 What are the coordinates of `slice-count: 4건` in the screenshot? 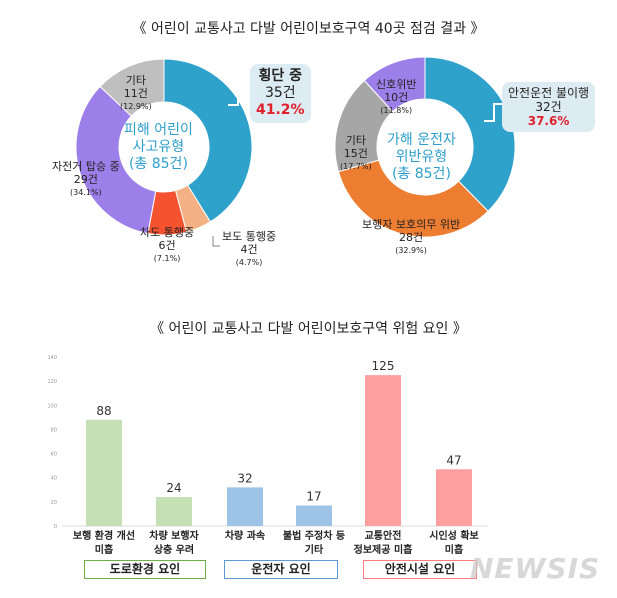 It's located at (249, 249).